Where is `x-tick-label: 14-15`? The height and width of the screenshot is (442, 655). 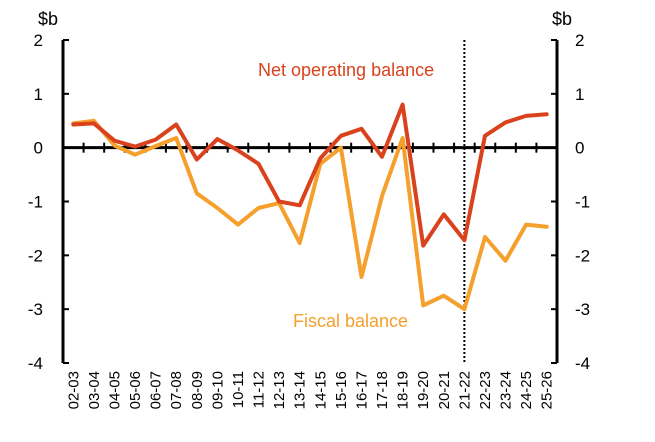
x-tick-label: 14-15 is located at coordinates (320, 390).